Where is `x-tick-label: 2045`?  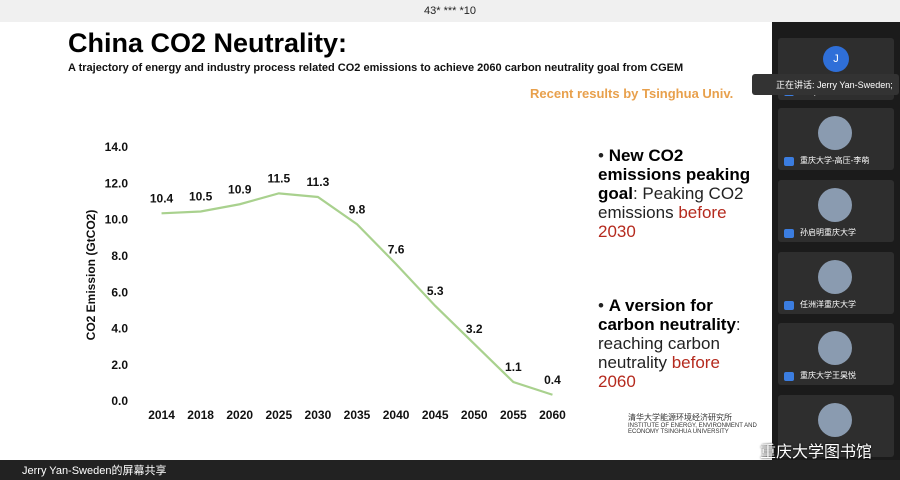
x-tick-label: 2045 is located at coordinates (435, 415).